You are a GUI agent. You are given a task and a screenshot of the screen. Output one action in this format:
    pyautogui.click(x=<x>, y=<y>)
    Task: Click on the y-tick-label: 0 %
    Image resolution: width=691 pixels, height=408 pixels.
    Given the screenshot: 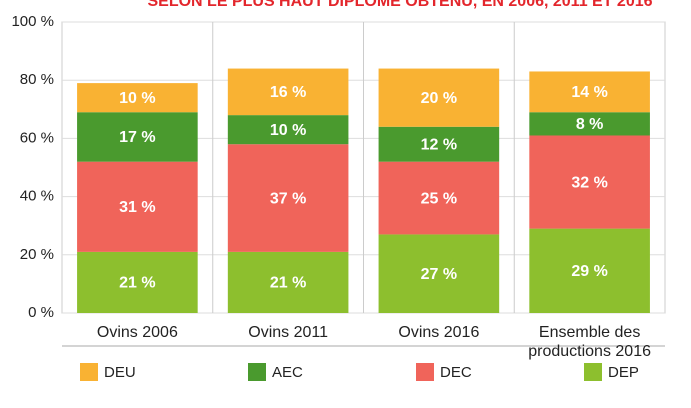 What is the action you would take?
    pyautogui.click(x=41, y=312)
    